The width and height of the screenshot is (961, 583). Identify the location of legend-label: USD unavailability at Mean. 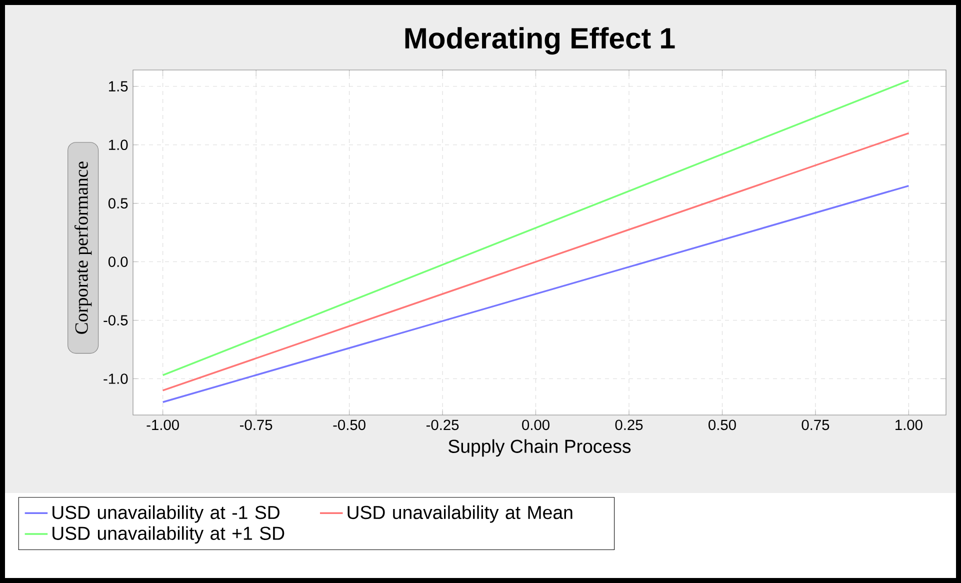
(460, 514).